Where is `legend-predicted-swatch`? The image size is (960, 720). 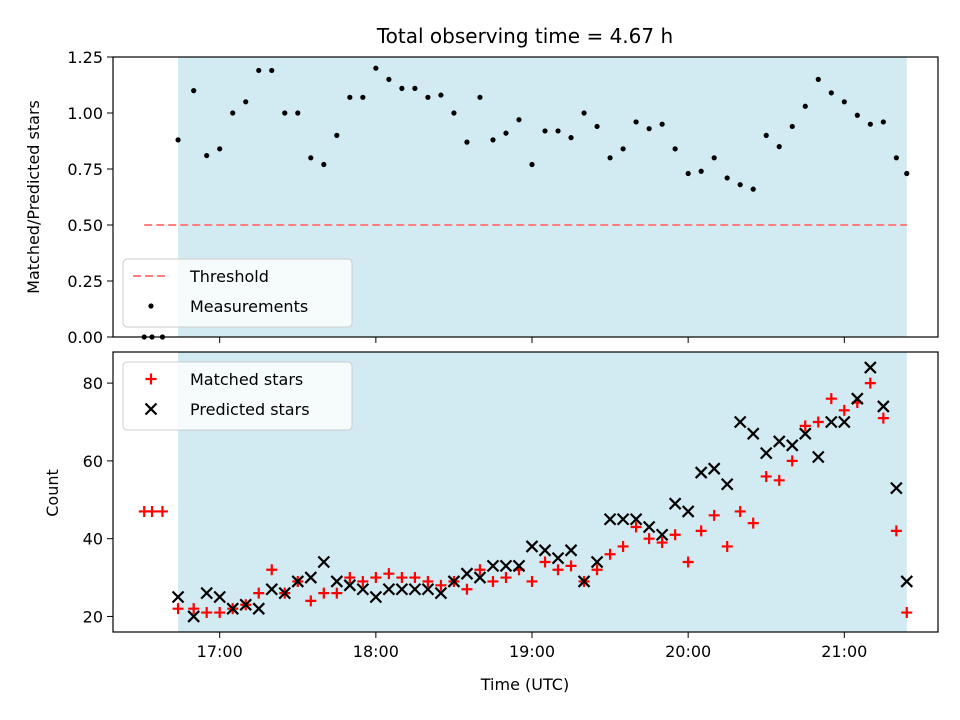 legend-predicted-swatch is located at coordinates (151, 409).